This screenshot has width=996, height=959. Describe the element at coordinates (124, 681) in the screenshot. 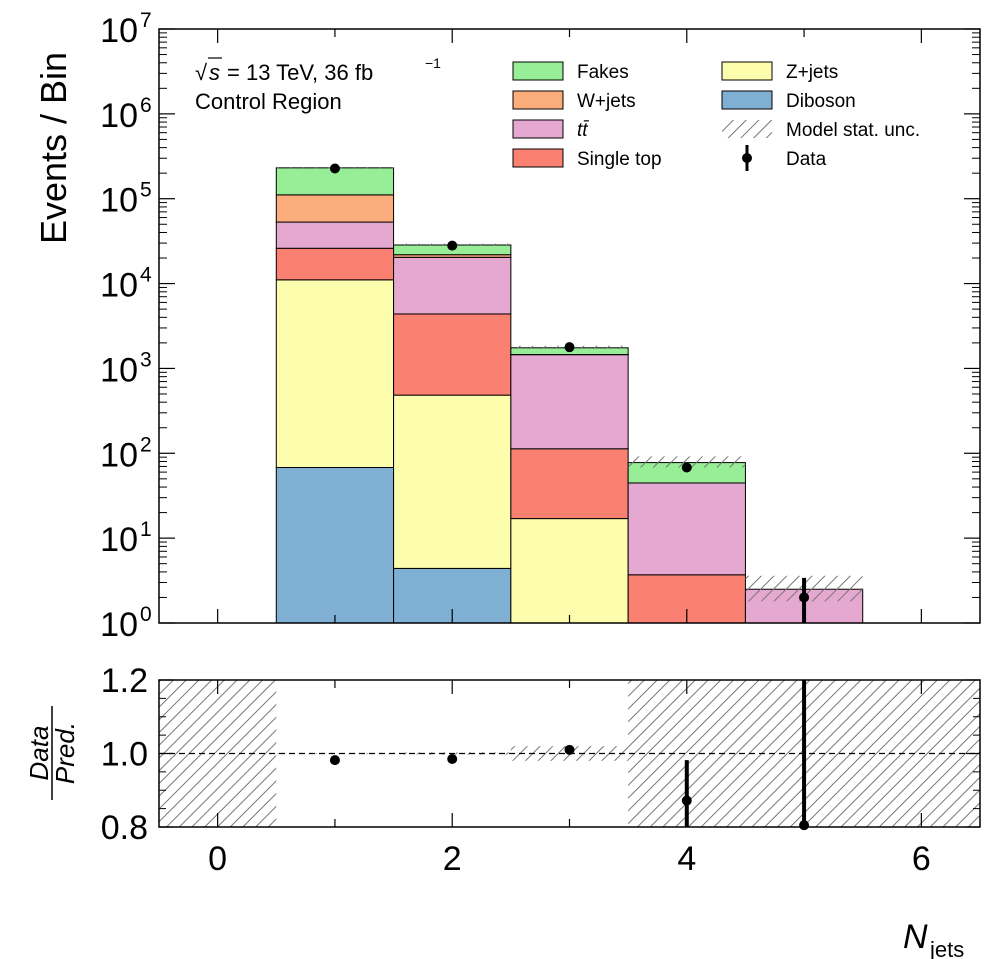

I see `ratio-y-tick-label-1.2: 1.2` at that location.